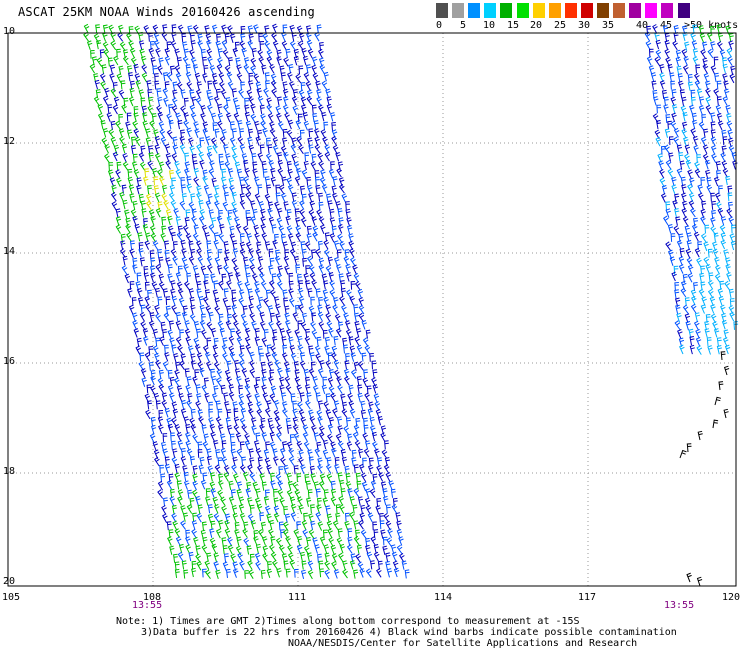 The width and height of the screenshot is (740, 650). What do you see at coordinates (679, 605) in the screenshot?
I see `pass-time-east: 13:55` at bounding box center [679, 605].